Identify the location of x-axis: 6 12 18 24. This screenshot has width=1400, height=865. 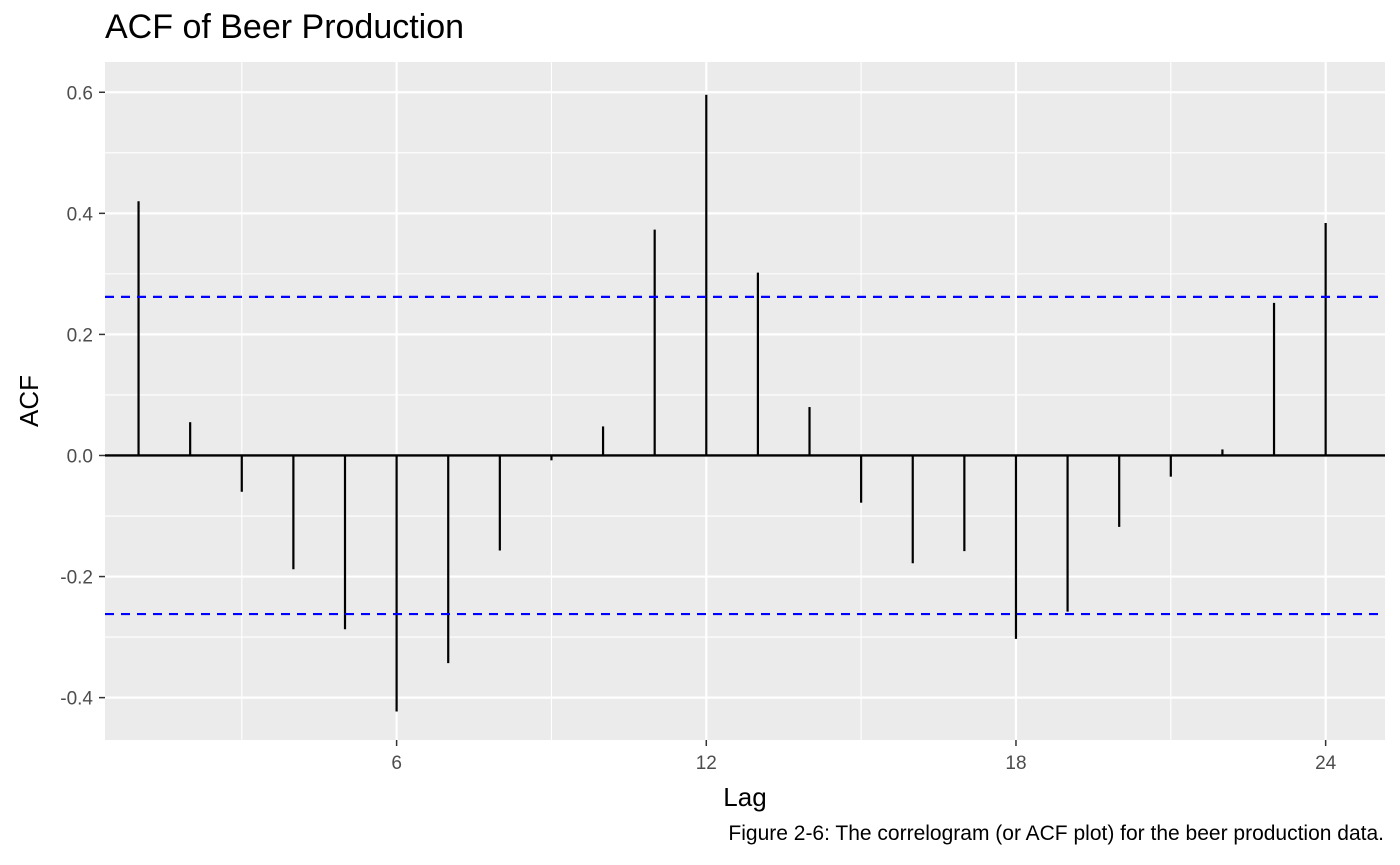
(864, 757).